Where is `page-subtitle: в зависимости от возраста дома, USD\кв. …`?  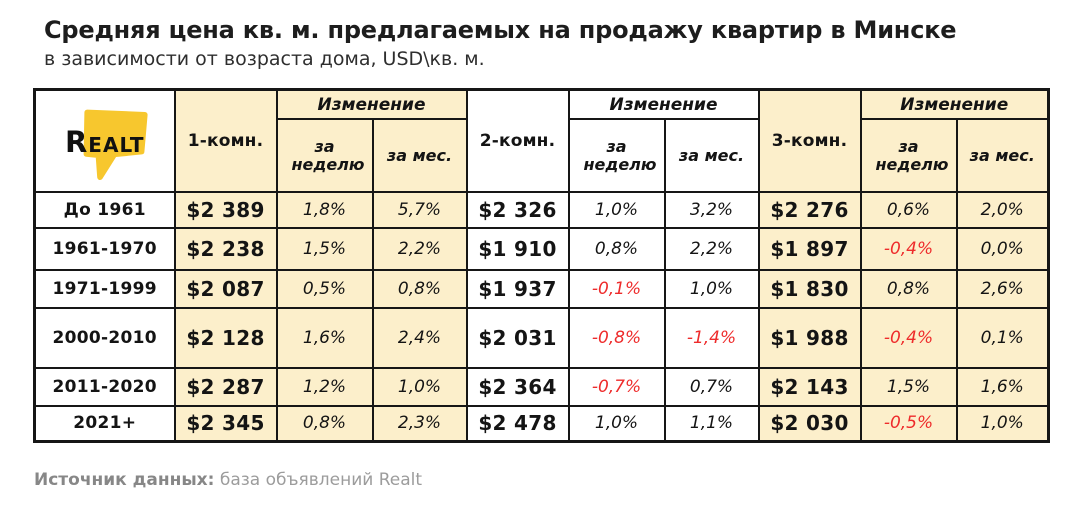 page-subtitle: в зависимости от возраста дома, USD\кв. … is located at coordinates (264, 59).